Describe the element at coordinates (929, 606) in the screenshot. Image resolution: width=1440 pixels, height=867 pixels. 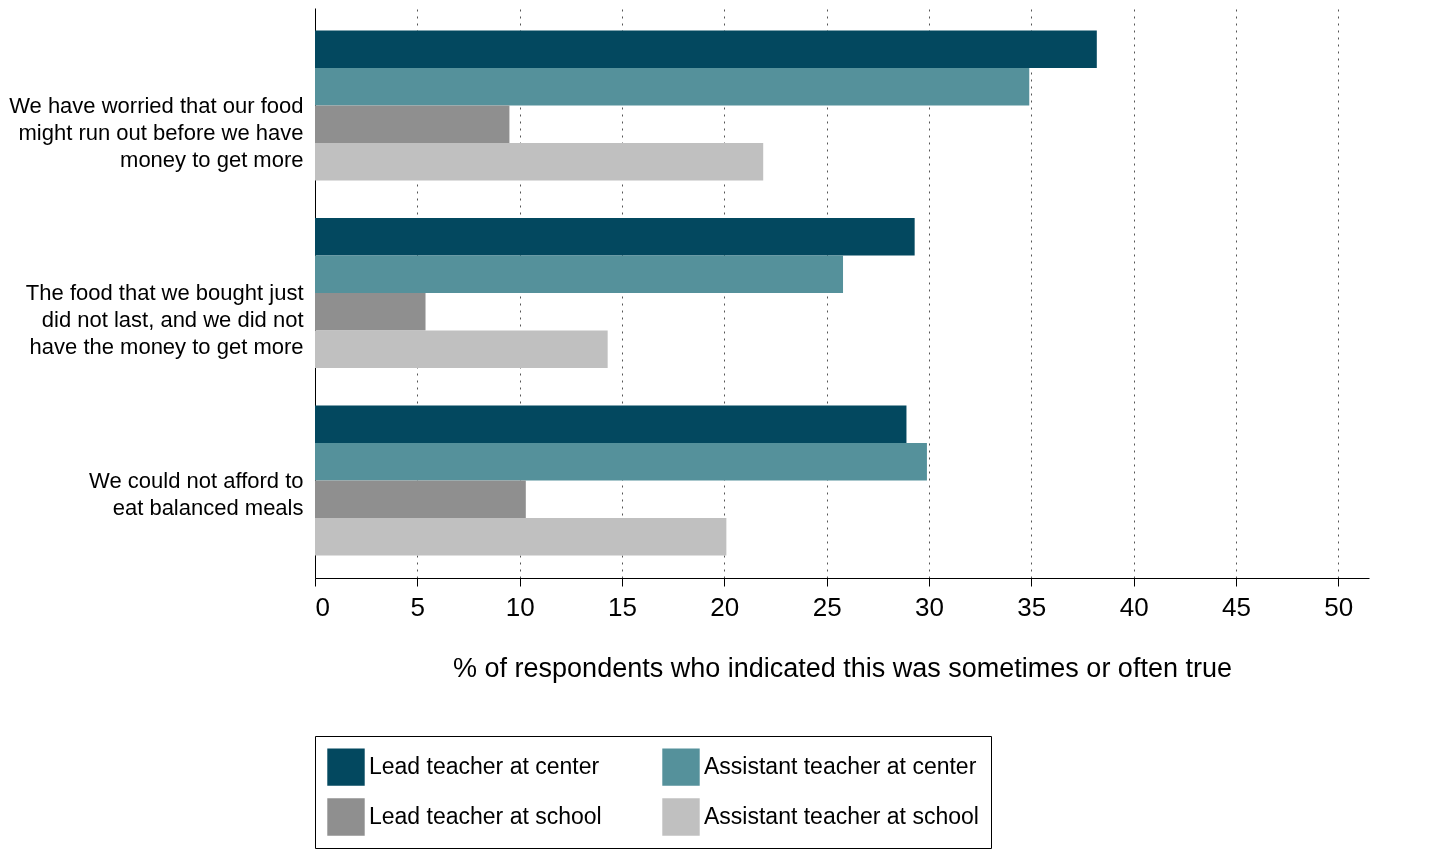
I see `x-tick-label: 30` at that location.